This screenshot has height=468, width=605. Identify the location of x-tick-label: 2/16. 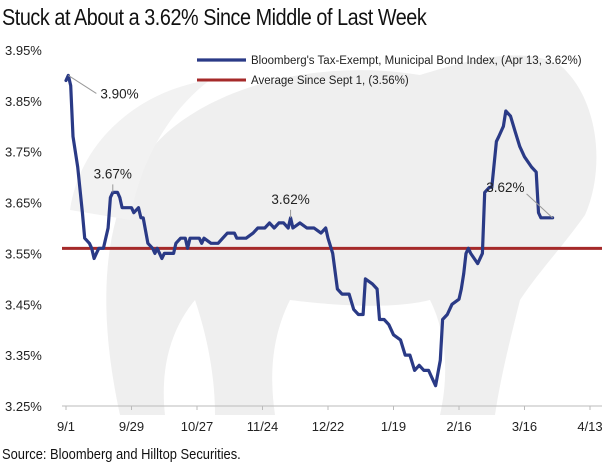
(458, 426).